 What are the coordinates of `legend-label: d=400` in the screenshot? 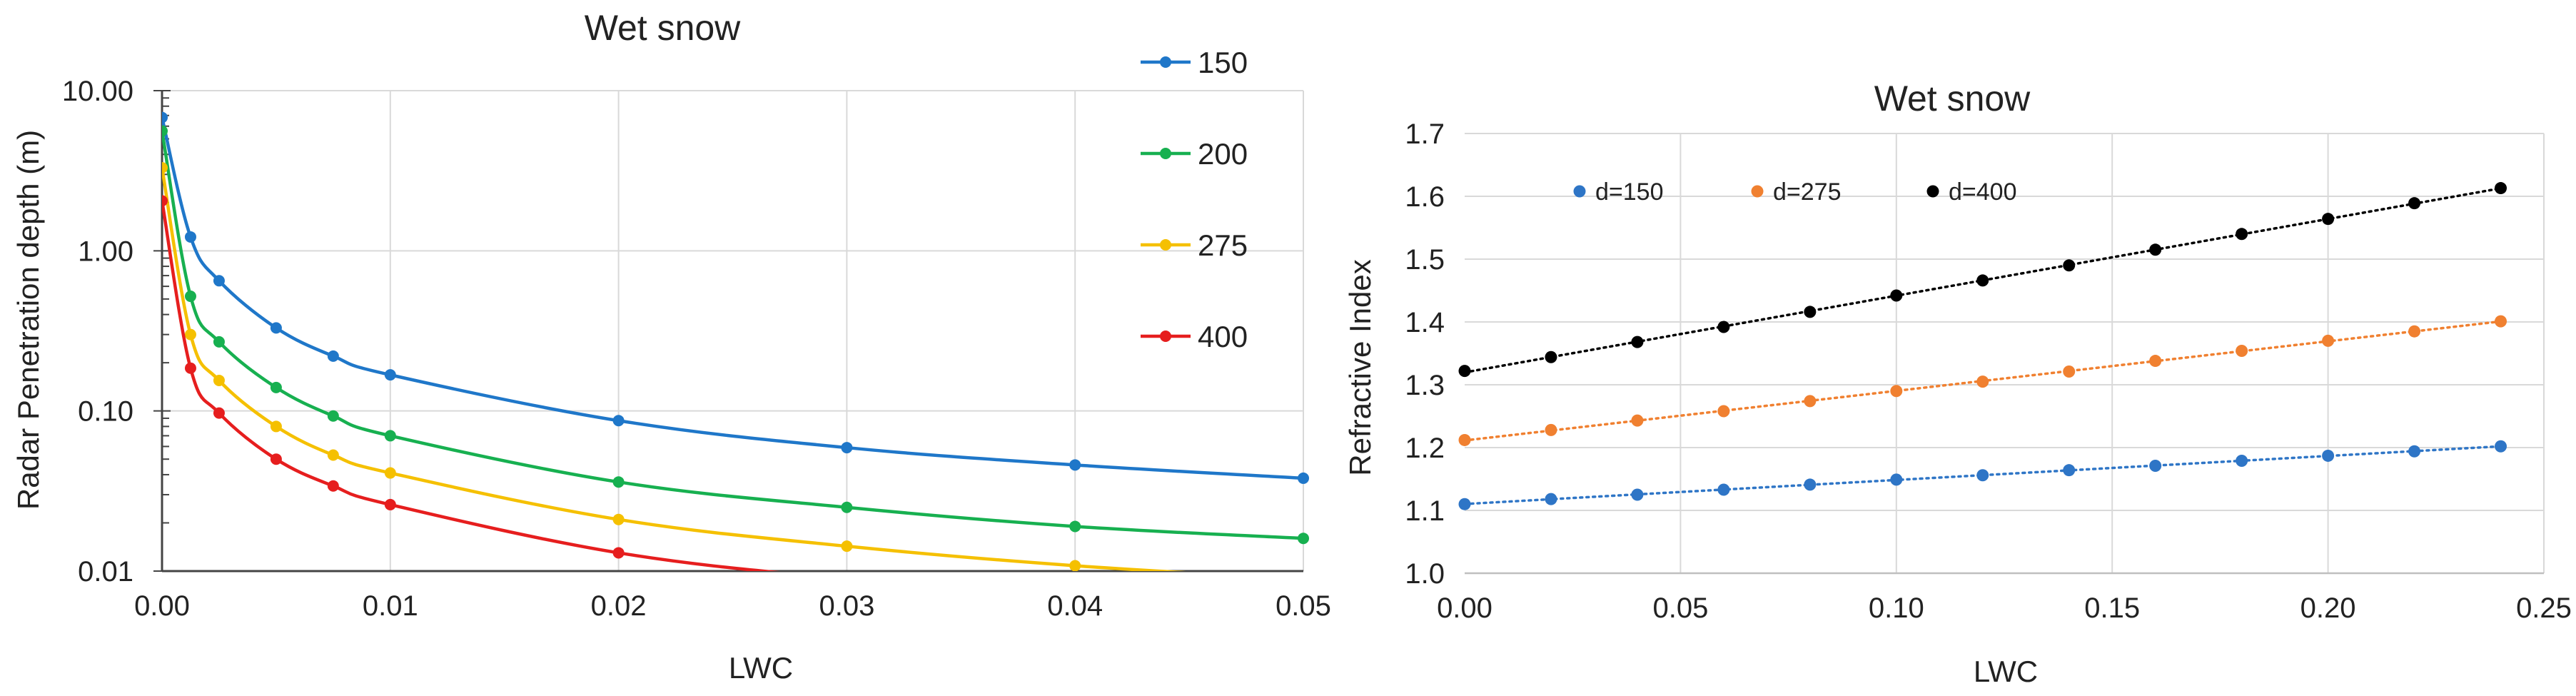 It's located at (1983, 192).